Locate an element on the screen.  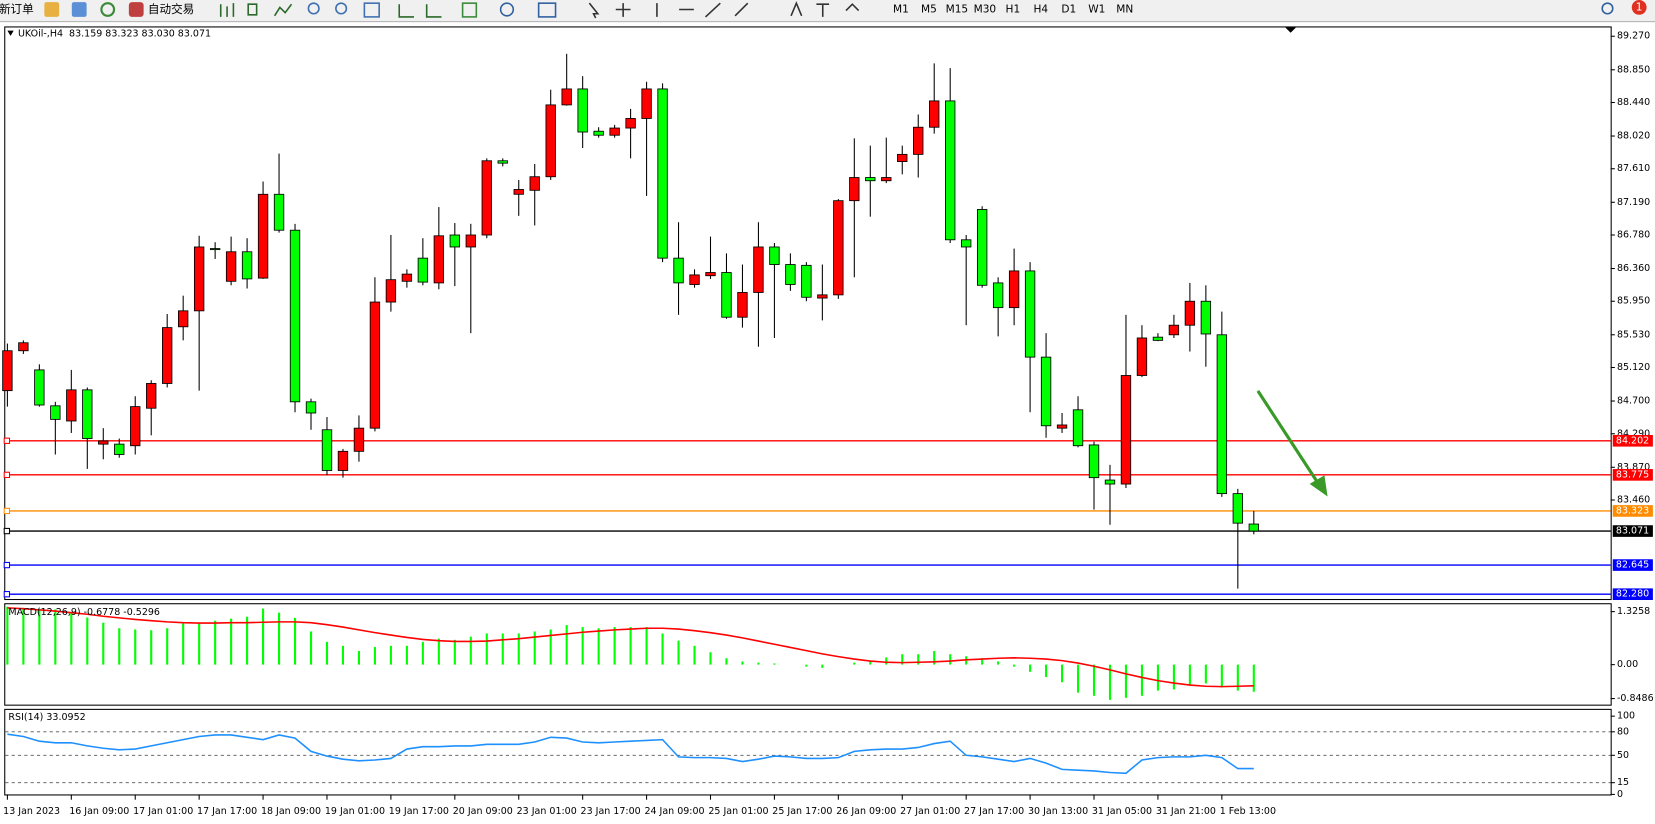
y-tick-label: 88.020 is located at coordinates (1633, 136).